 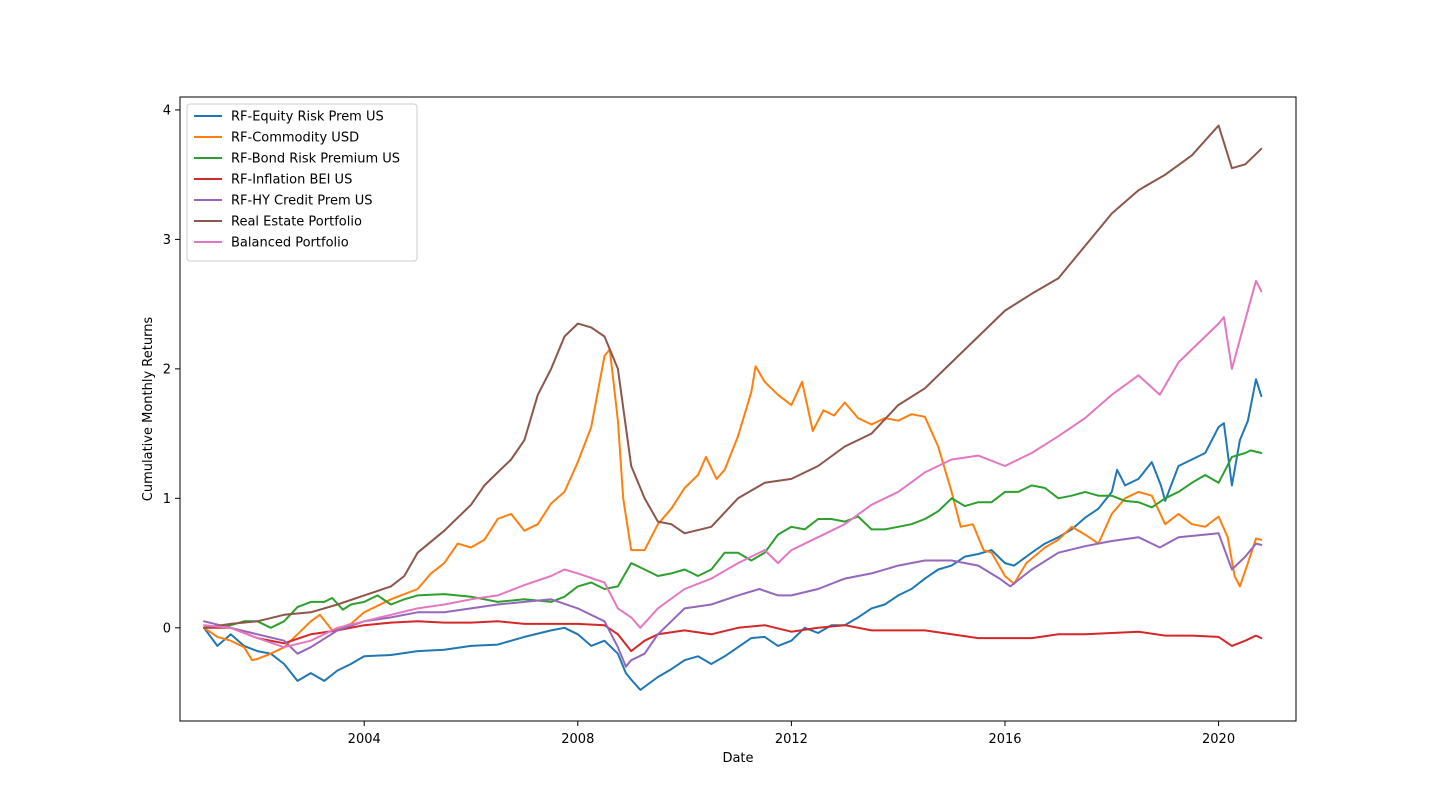 I want to click on y-axis: 0 1 2 3 4, so click(x=171, y=369).